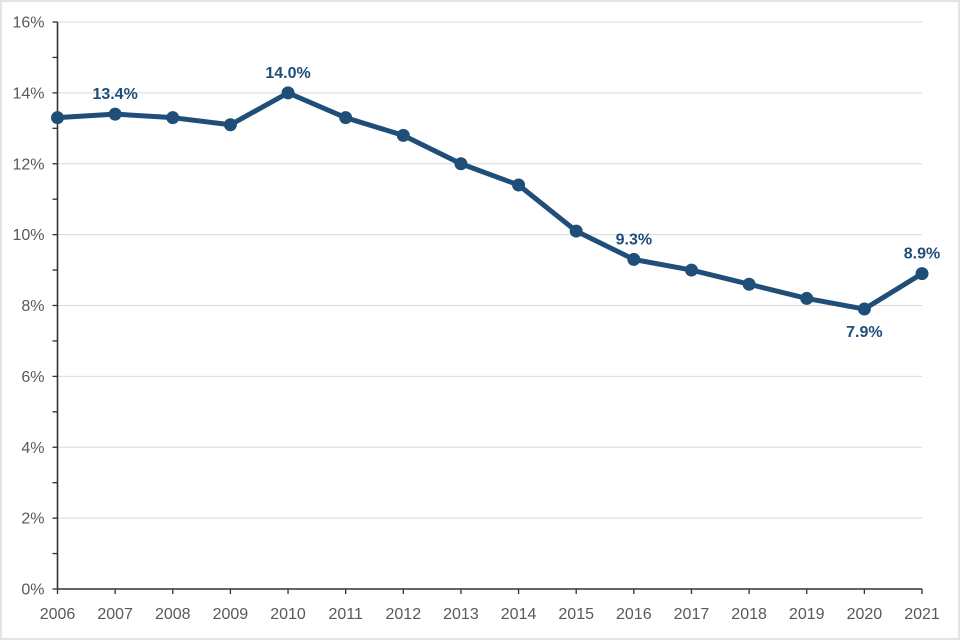  Describe the element at coordinates (749, 284) in the screenshot. I see `data-point-2018` at that location.